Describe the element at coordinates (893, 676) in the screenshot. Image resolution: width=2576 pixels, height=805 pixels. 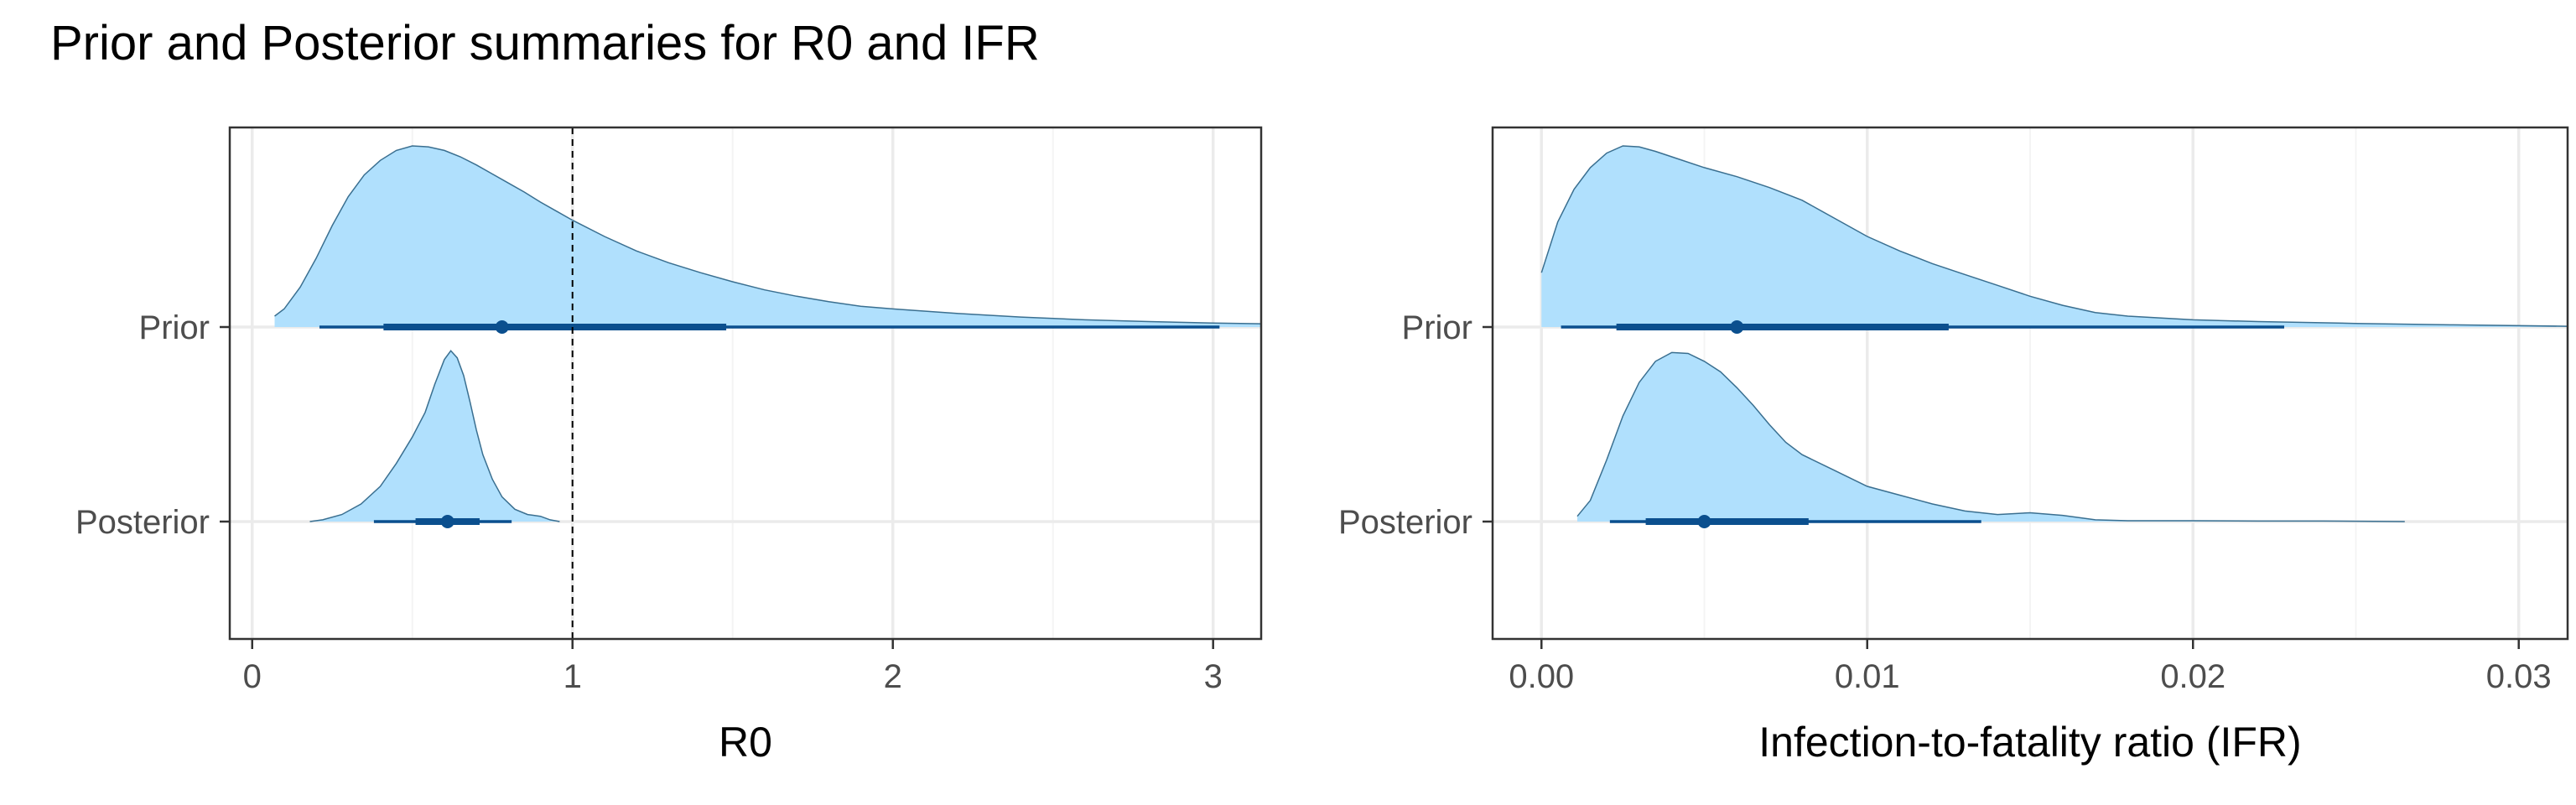
I see `x-tick-label: 2` at that location.